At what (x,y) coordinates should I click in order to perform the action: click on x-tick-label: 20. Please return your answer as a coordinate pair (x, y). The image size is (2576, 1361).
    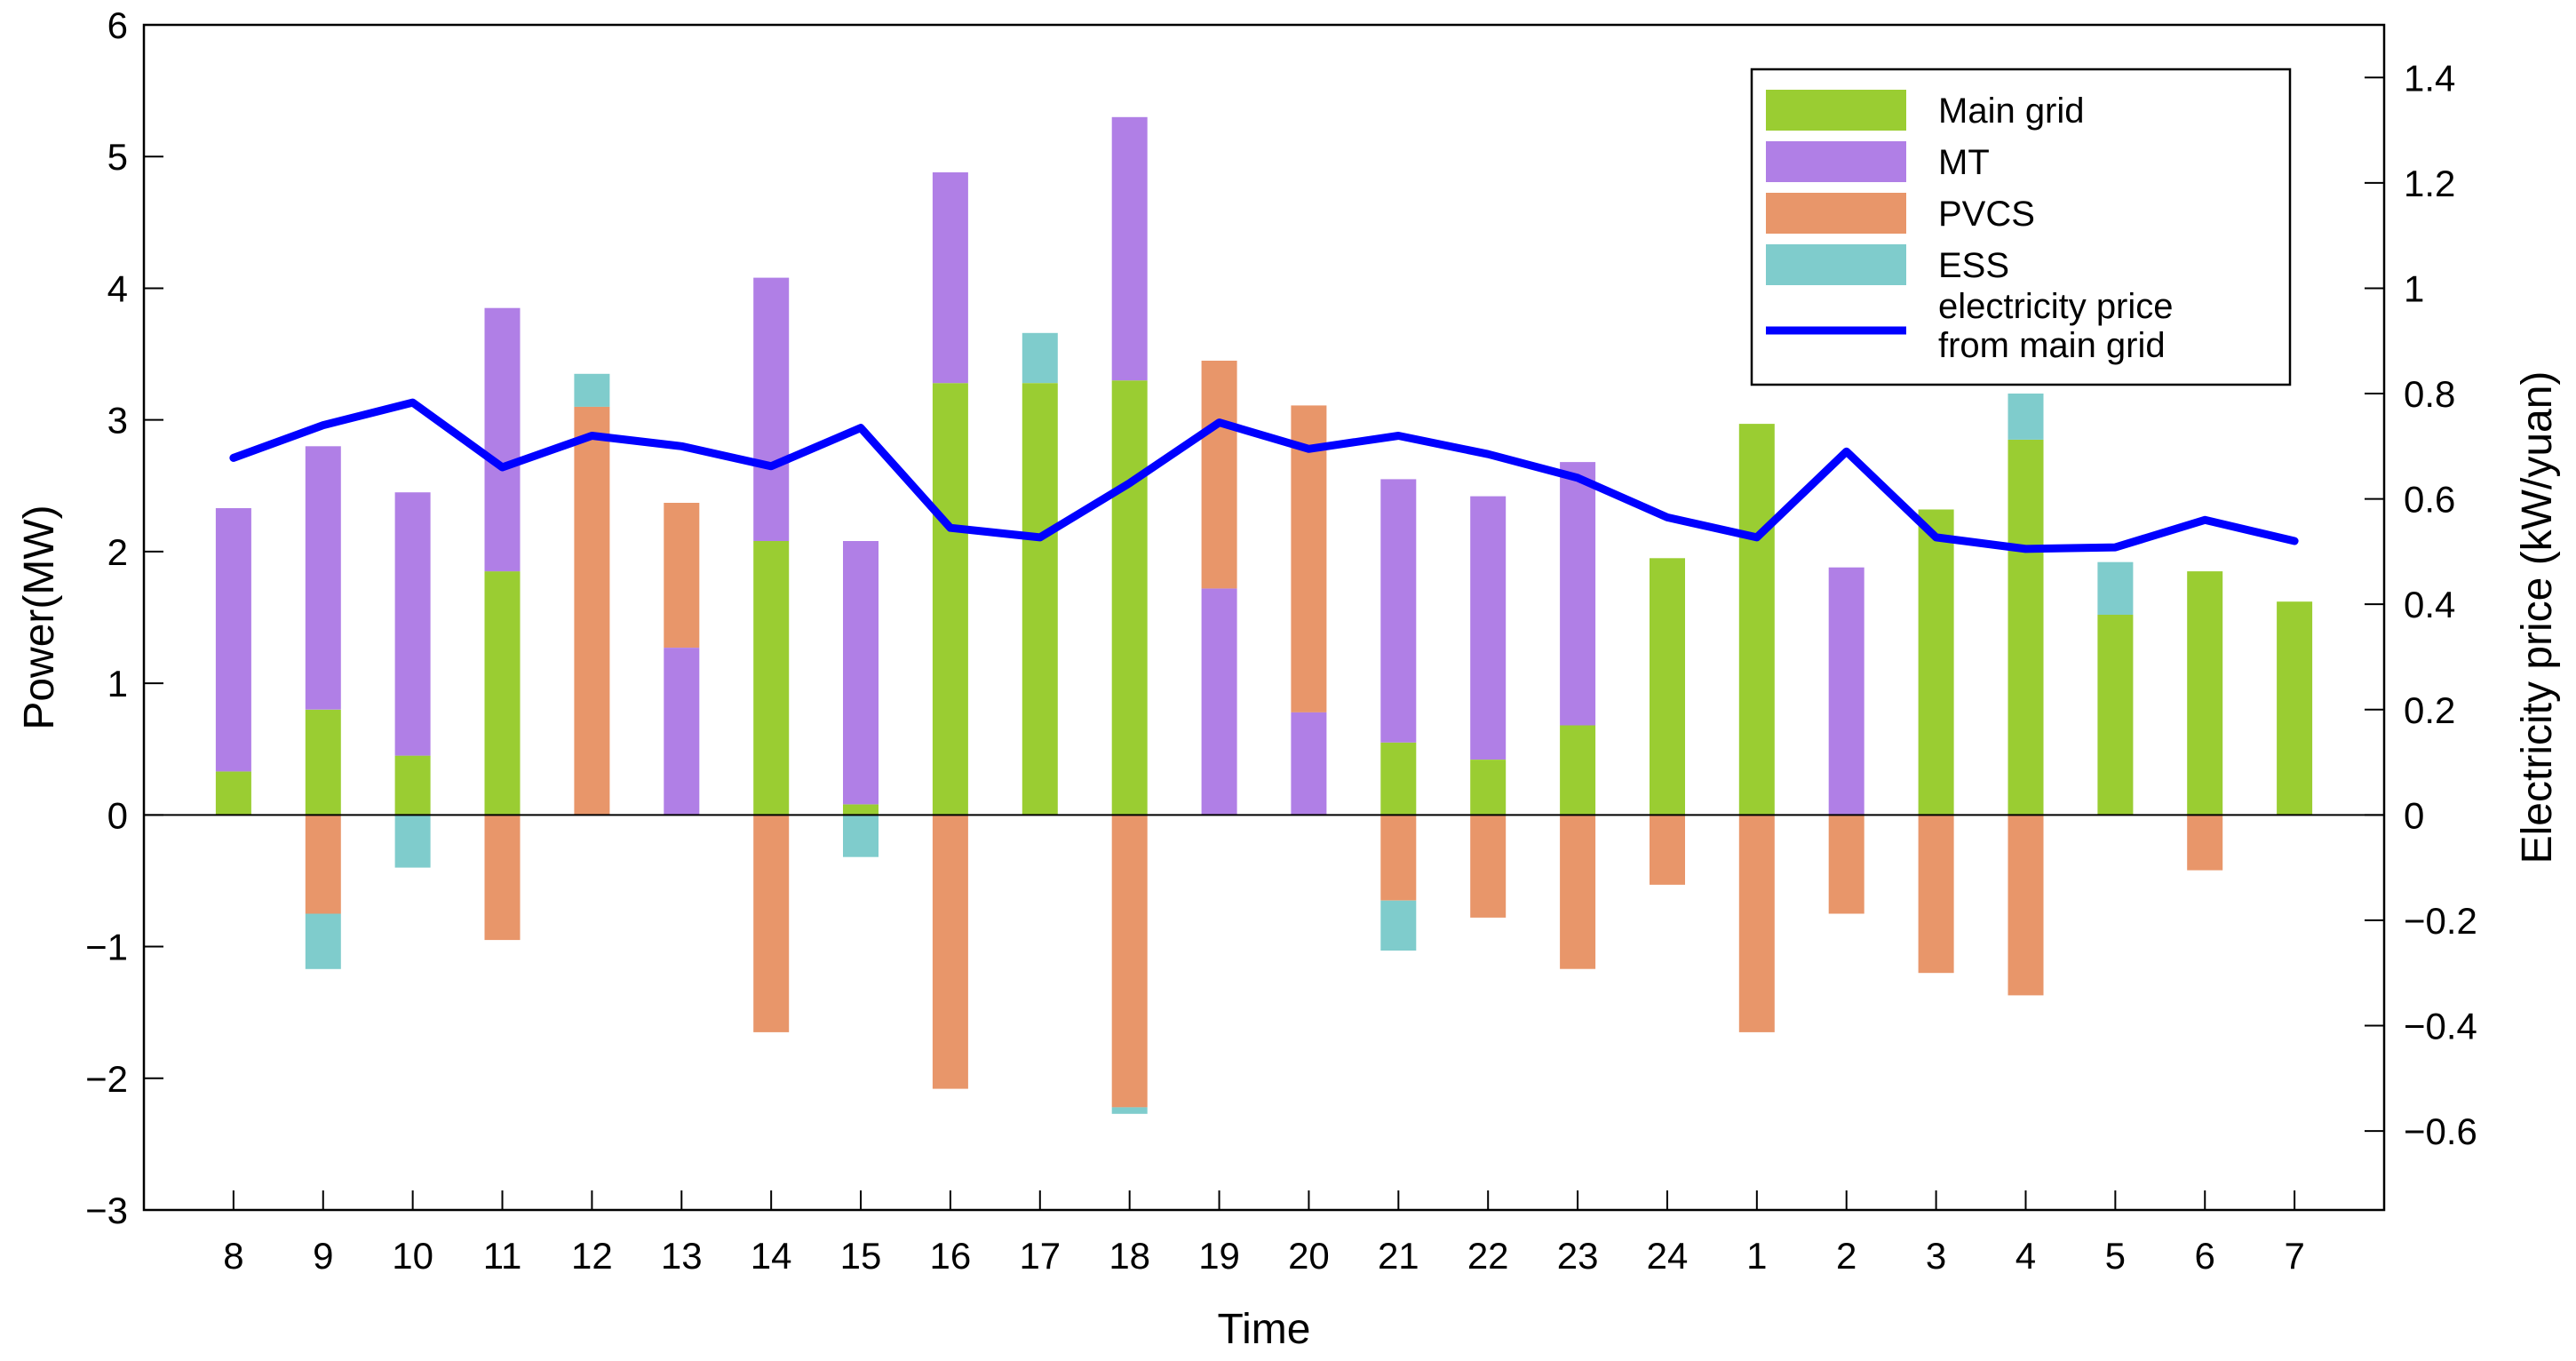
    Looking at the image, I should click on (1309, 1256).